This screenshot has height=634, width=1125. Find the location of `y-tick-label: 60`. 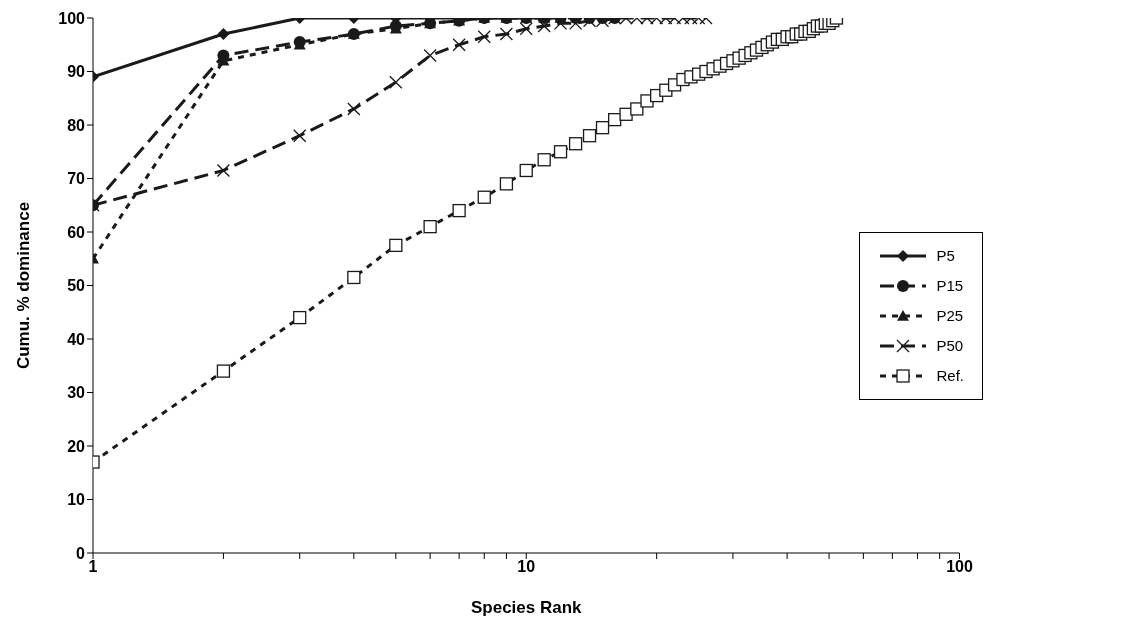

y-tick-label: 60 is located at coordinates (76, 232).